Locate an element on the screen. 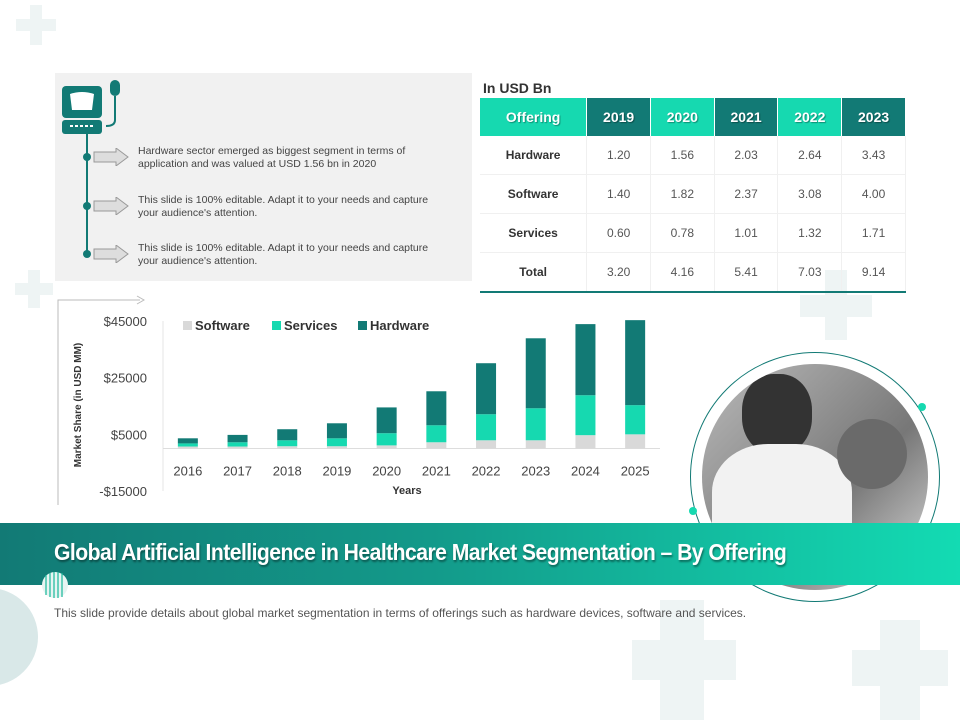 Image resolution: width=960 pixels, height=720 pixels. frame-arrow is located at coordinates (141, 300).